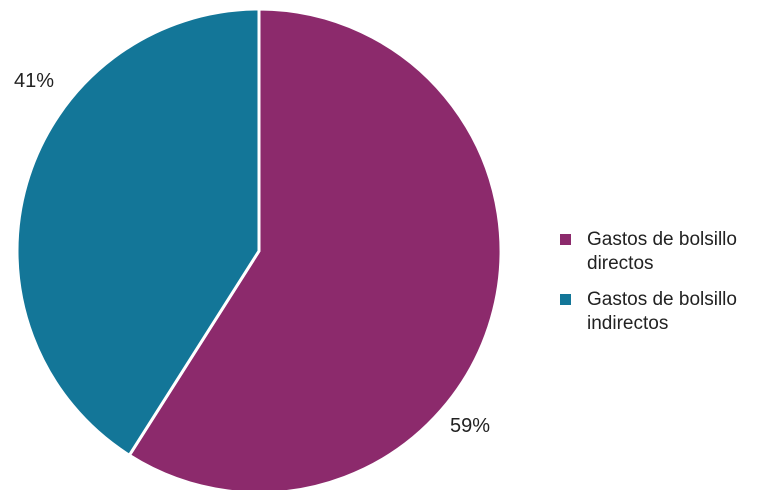  What do you see at coordinates (470, 426) in the screenshot?
I see `pie-label-directos: 59%` at bounding box center [470, 426].